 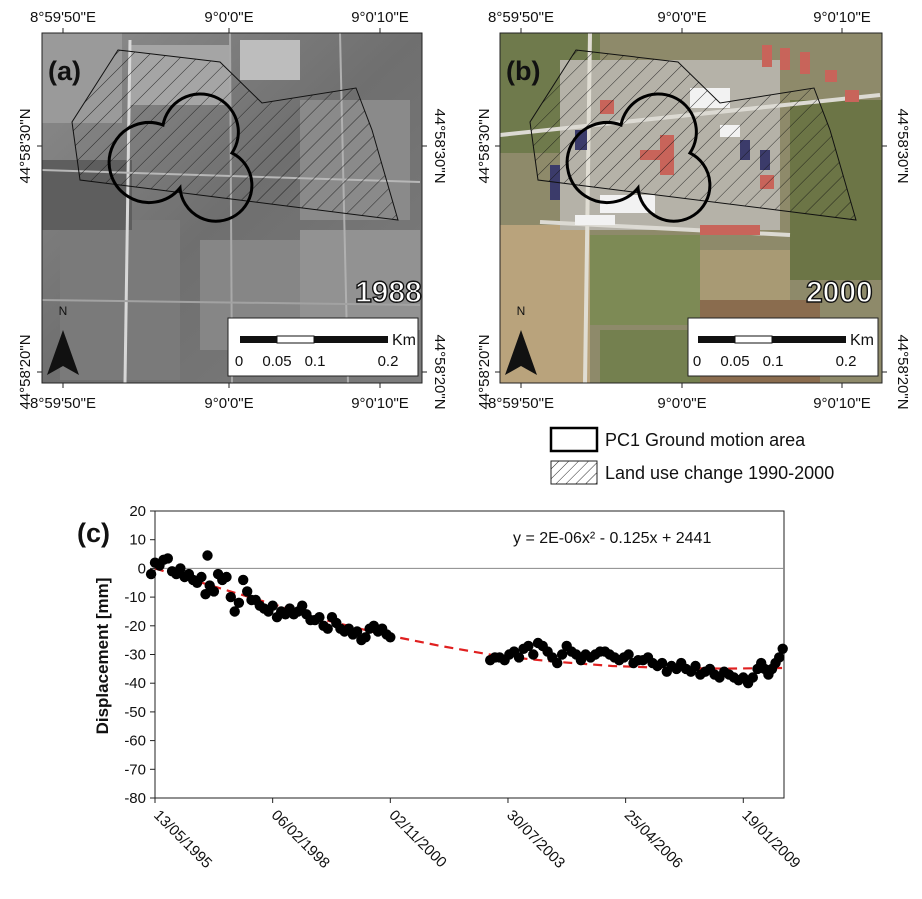 I want to click on map-b-label: (b), so click(x=523, y=71).